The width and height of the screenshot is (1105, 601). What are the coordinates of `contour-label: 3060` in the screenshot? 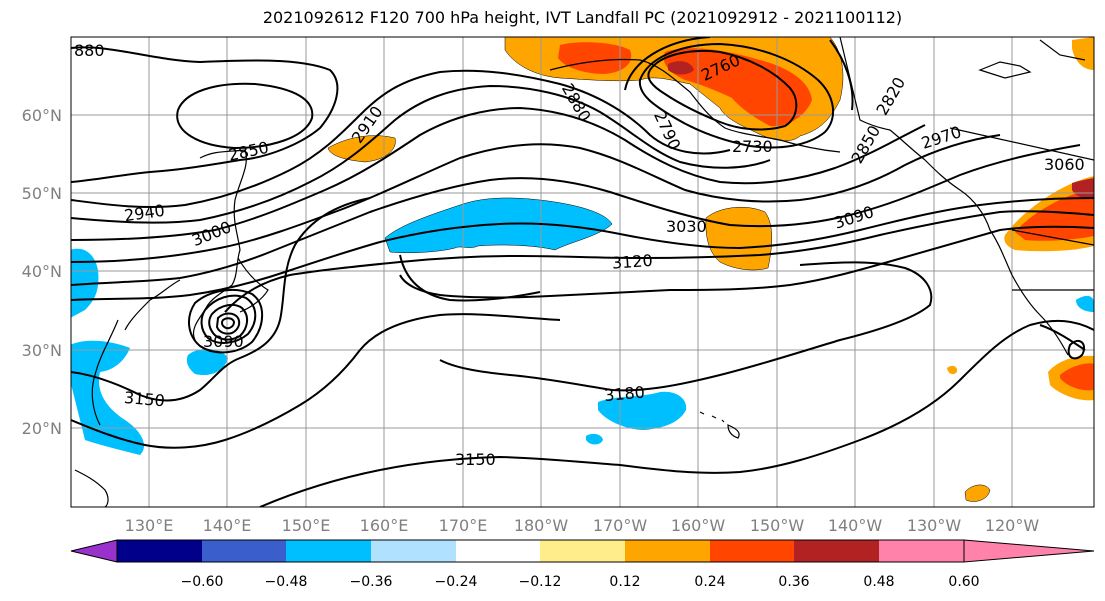 It's located at (1064, 164).